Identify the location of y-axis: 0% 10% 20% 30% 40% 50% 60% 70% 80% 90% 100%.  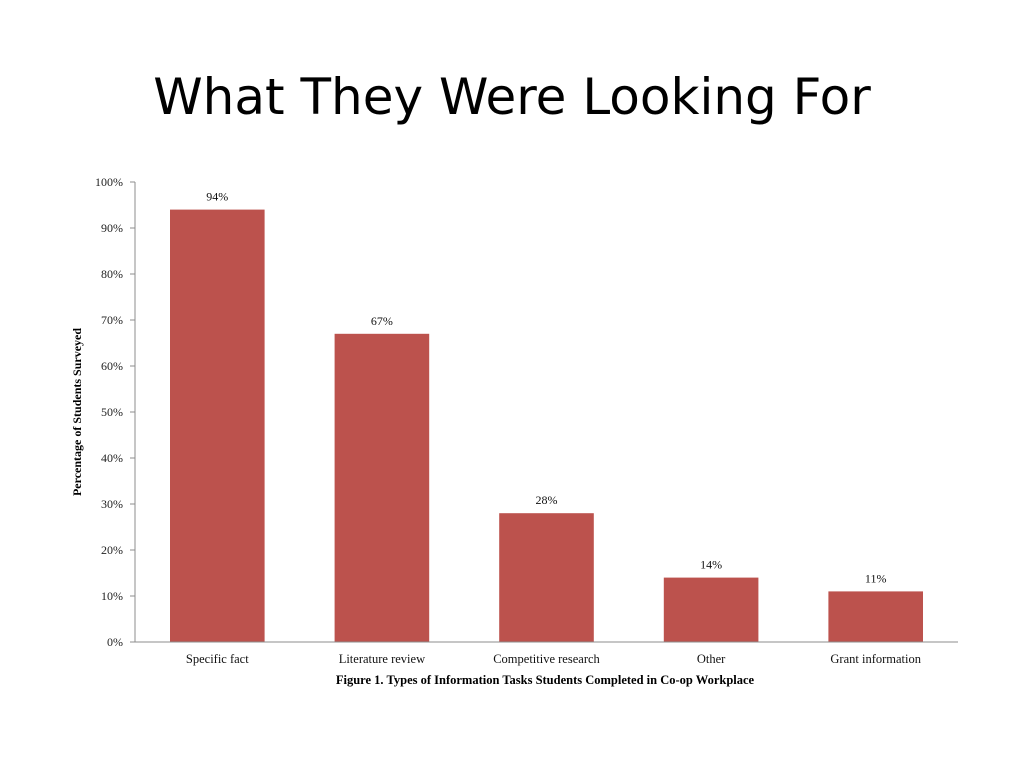
(115, 412).